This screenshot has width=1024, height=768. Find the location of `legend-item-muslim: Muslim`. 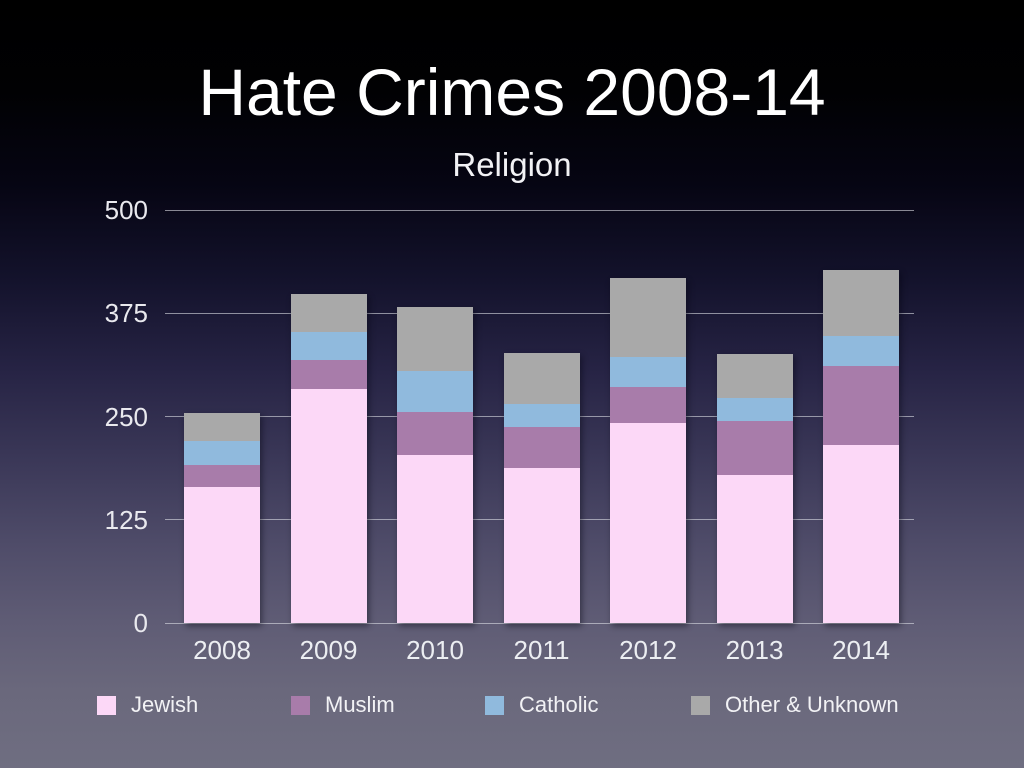

legend-item-muslim: Muslim is located at coordinates (343, 705).